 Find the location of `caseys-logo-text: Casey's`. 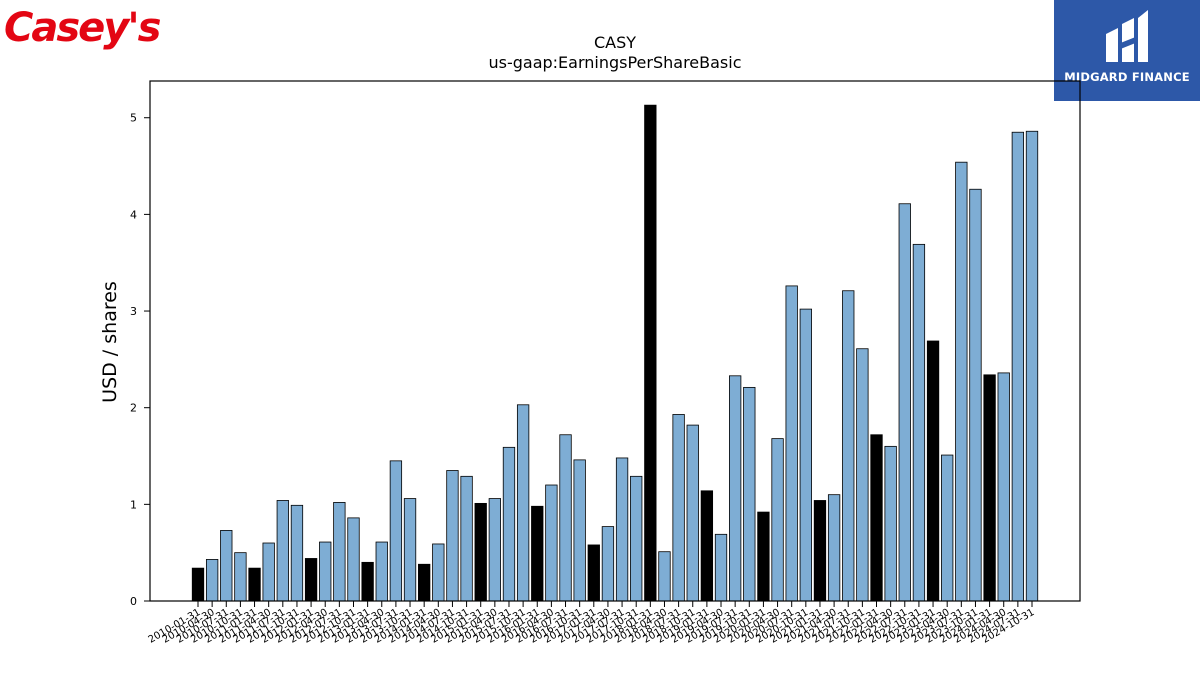

caseys-logo-text: Casey's is located at coordinates (82, 28).